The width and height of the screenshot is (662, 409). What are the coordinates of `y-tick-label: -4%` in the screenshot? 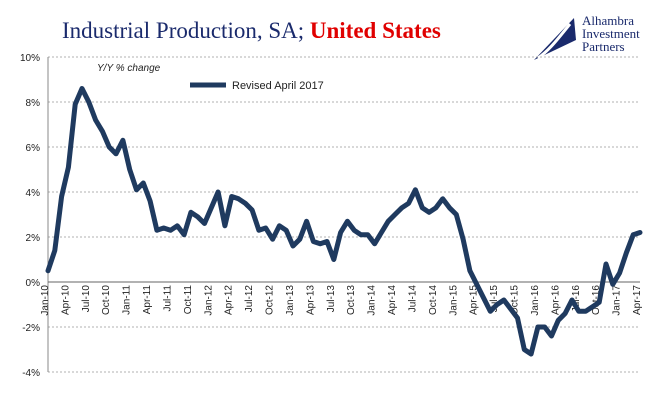 It's located at (31, 373).